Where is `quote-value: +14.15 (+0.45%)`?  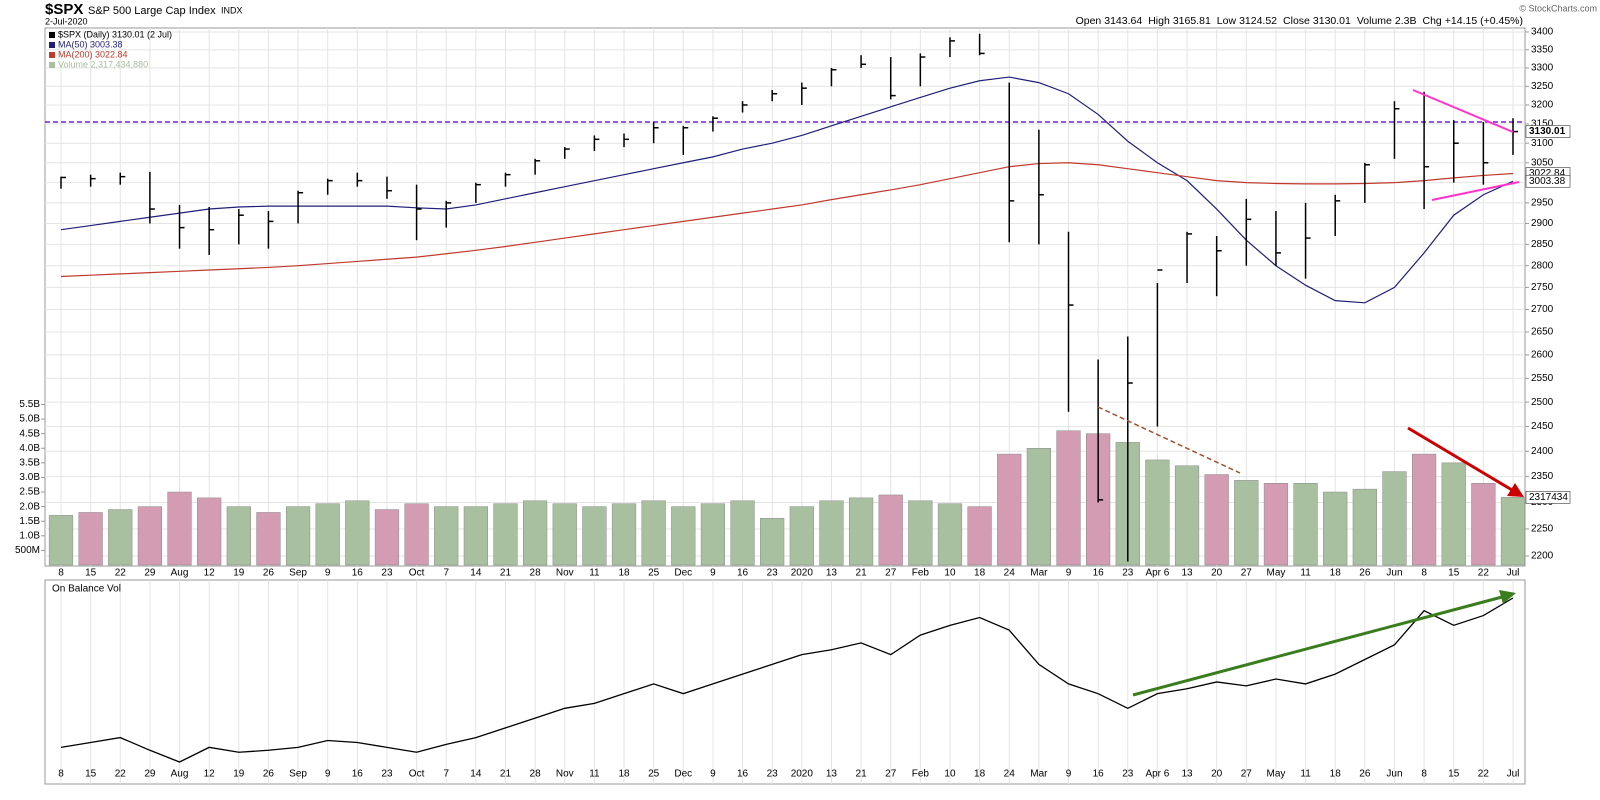
quote-value: +14.15 (+0.45%) is located at coordinates (1484, 21).